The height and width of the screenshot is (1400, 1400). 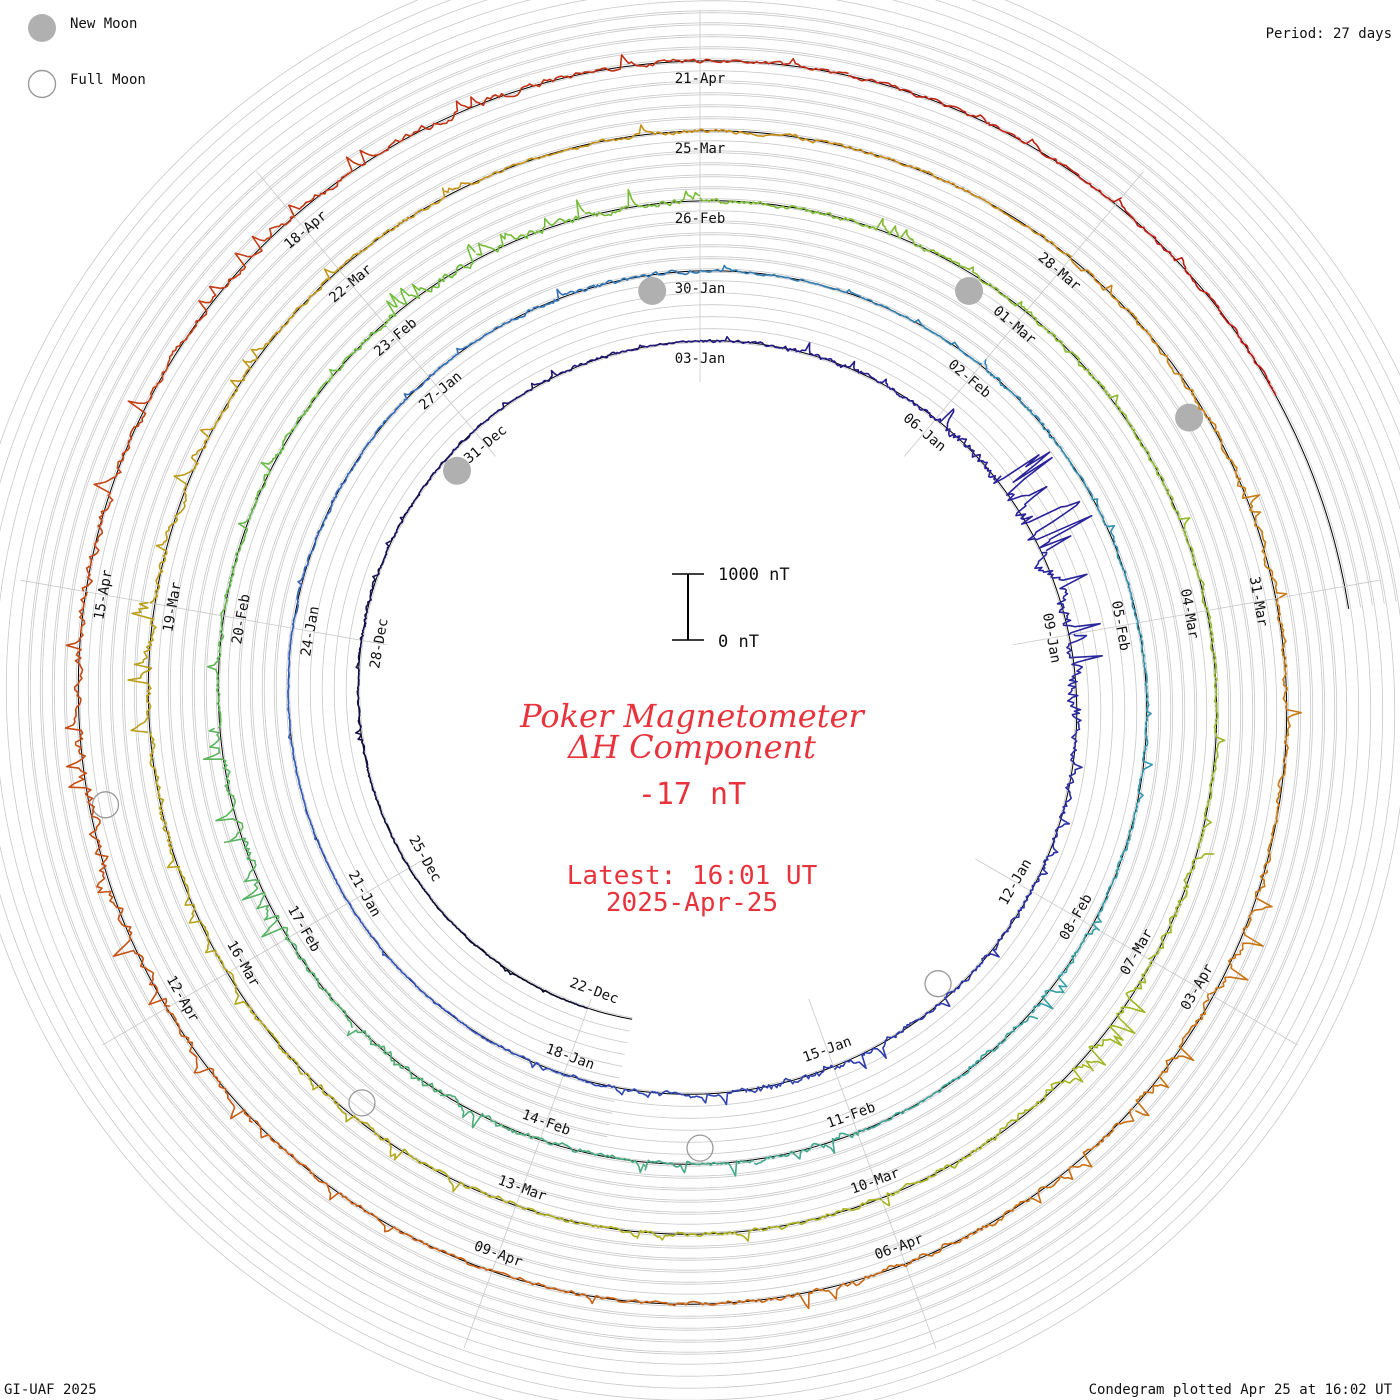 What do you see at coordinates (1197, 987) in the screenshot?
I see `date-label: 03-Apr` at bounding box center [1197, 987].